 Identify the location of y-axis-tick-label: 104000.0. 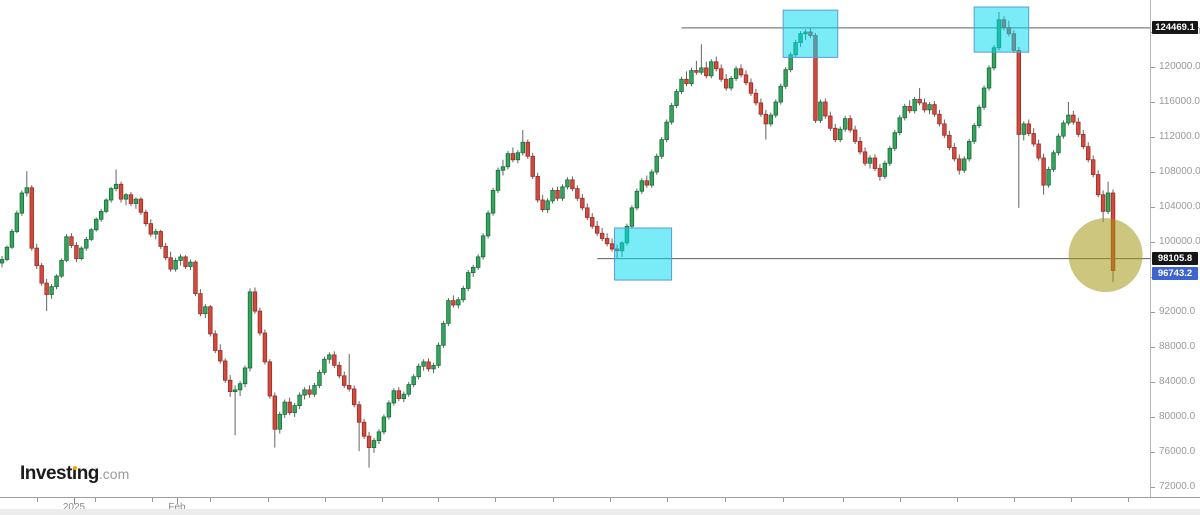
(1179, 206).